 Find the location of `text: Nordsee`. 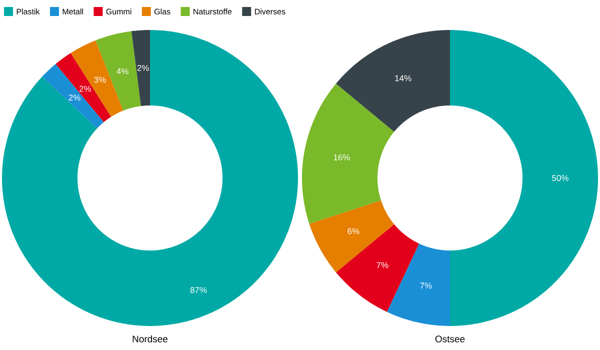

text: Nordsee is located at coordinates (150, 338).